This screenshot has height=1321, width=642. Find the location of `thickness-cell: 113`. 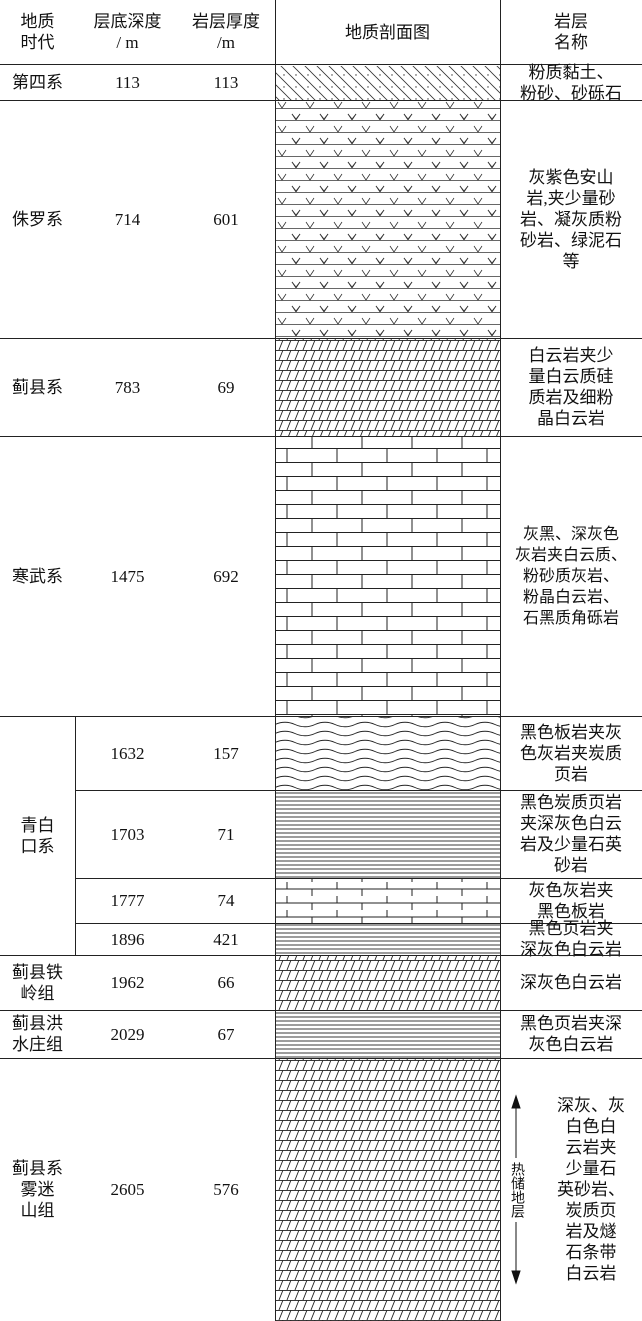

thickness-cell: 113 is located at coordinates (226, 82).